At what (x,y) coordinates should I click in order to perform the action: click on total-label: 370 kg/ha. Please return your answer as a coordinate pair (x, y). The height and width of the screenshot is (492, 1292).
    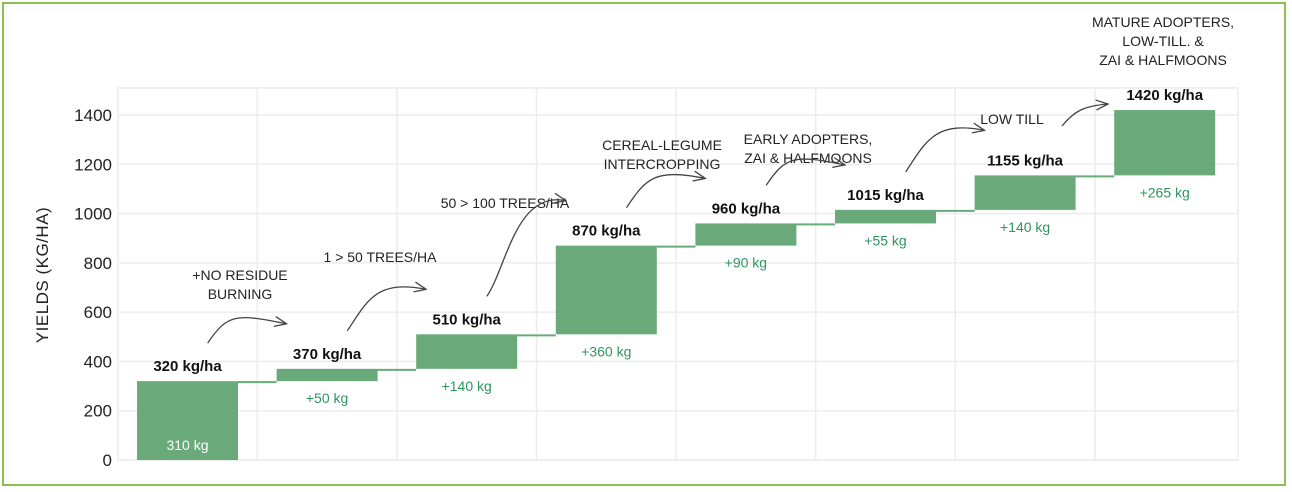
    Looking at the image, I should click on (327, 354).